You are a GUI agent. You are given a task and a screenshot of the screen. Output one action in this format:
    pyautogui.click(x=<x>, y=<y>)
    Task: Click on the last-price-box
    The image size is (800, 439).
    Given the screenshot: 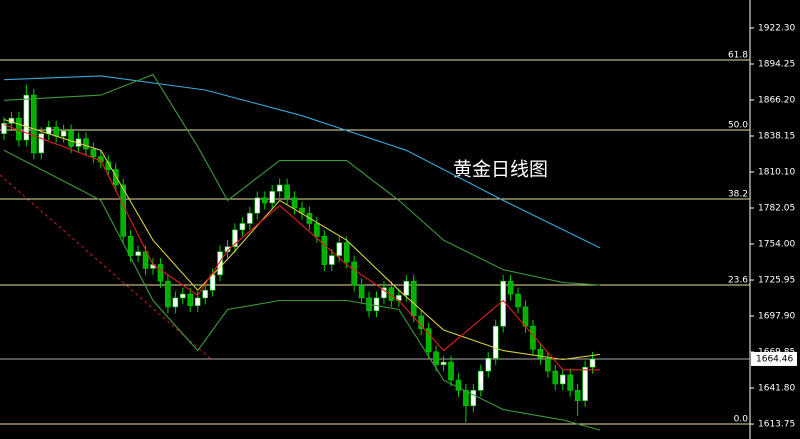 What is the action you would take?
    pyautogui.click(x=774, y=358)
    